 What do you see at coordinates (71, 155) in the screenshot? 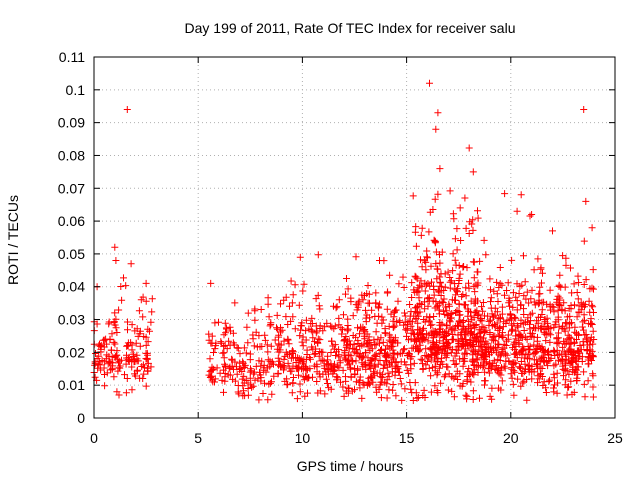
I see `y-tick-label: 0.08` at bounding box center [71, 155].